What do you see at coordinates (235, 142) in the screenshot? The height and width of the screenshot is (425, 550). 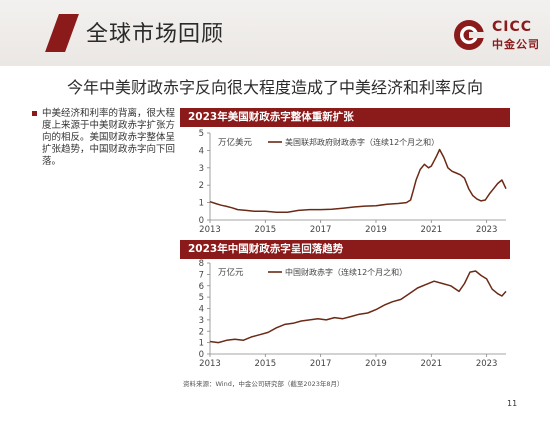 I see `unit-label: 万亿美元` at bounding box center [235, 142].